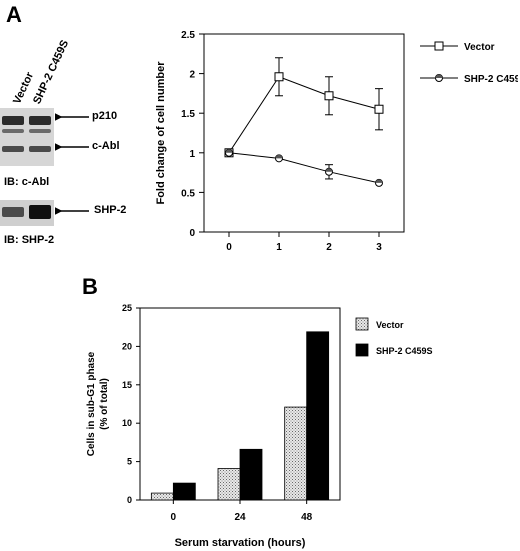 The height and width of the screenshot is (551, 520). Describe the element at coordinates (27, 213) in the screenshot. I see `blot-membrane-shp2` at that location.